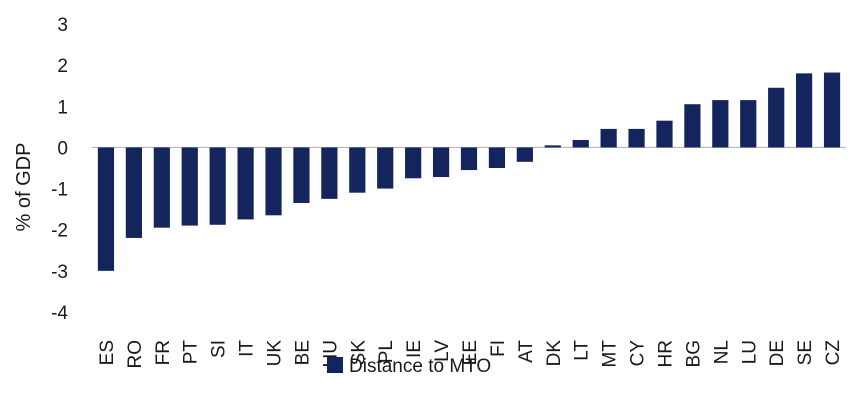 The width and height of the screenshot is (850, 402). I want to click on bar-be, so click(301, 175).